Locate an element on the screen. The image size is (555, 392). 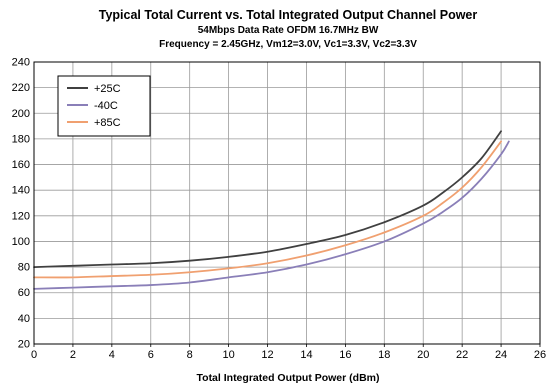
x-tick-label: 26 is located at coordinates (540, 355).